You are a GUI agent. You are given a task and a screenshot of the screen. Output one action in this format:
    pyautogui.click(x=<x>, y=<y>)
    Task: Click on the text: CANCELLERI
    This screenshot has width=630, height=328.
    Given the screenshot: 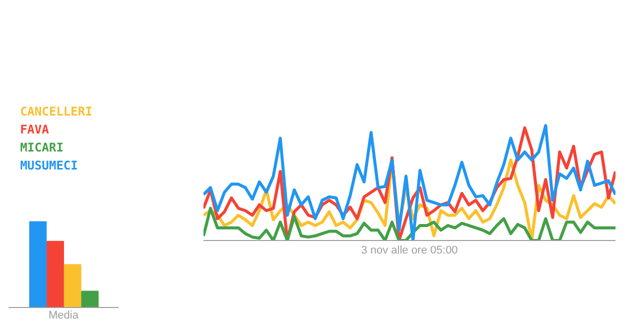 What is the action you would take?
    pyautogui.click(x=56, y=111)
    